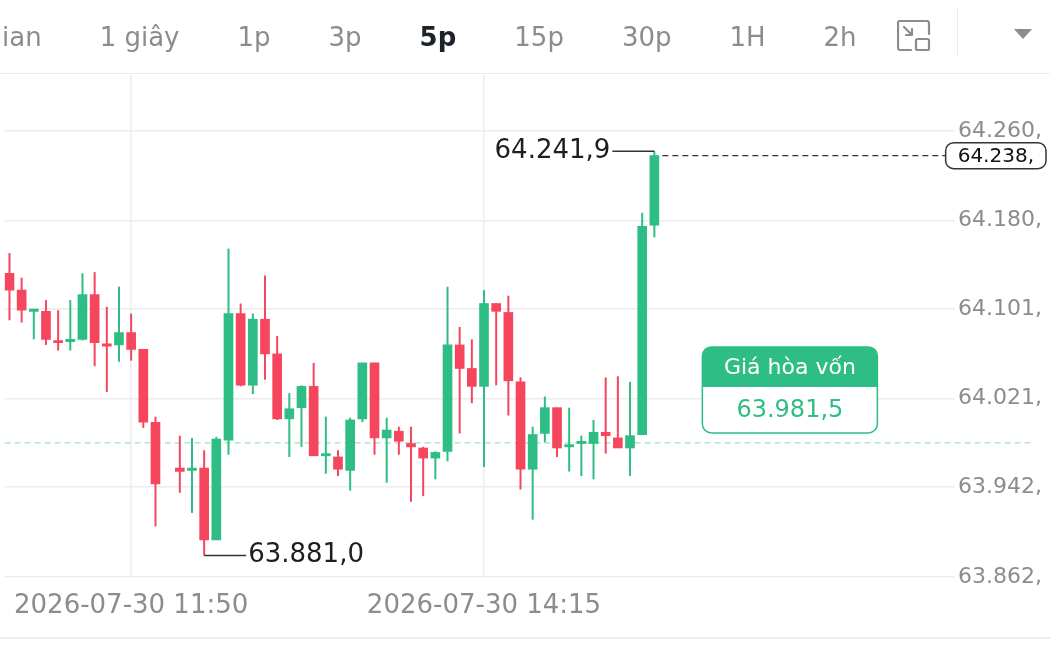 This screenshot has width=1050, height=657. What do you see at coordinates (1000, 485) in the screenshot?
I see `y-tick-label: 63.942,` at bounding box center [1000, 485].